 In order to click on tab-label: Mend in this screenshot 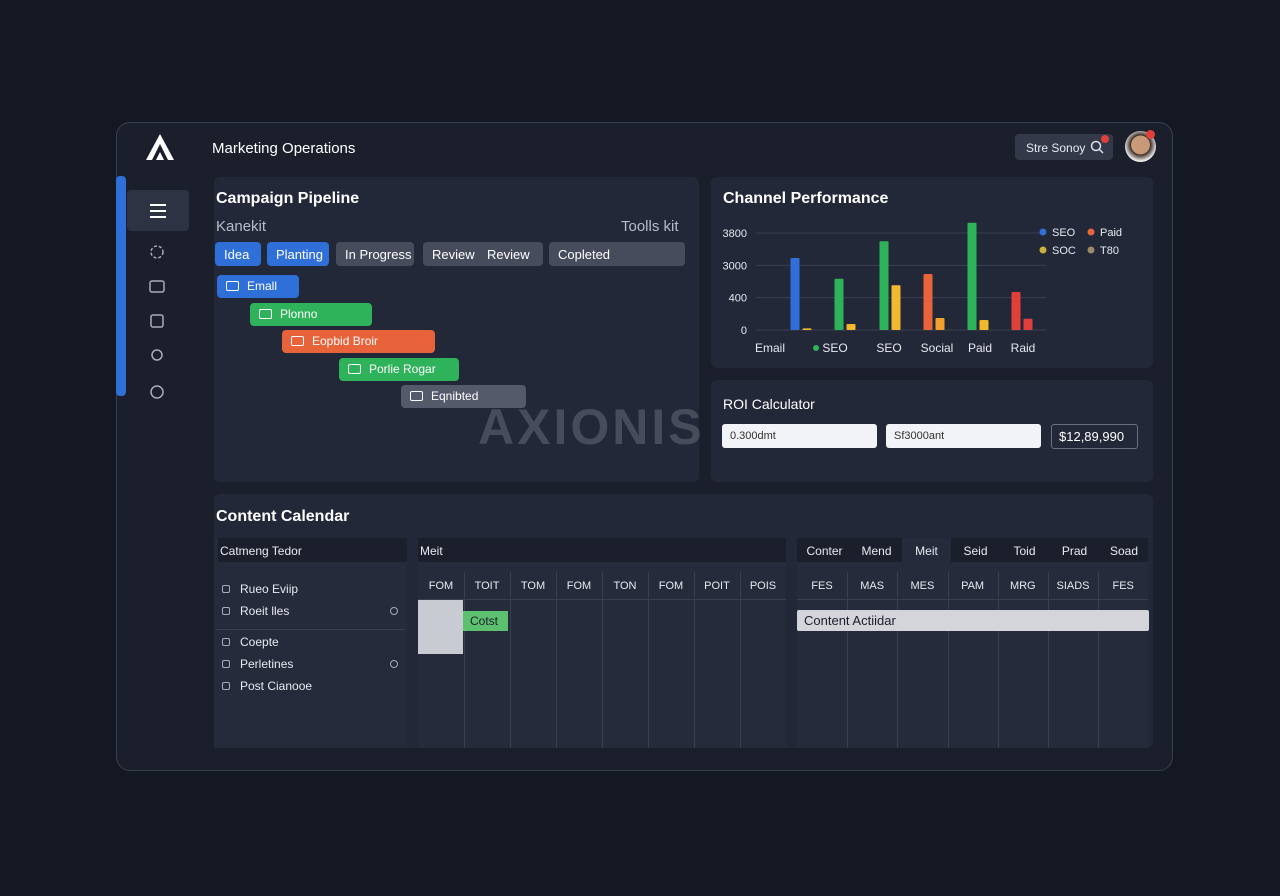, I will do `click(876, 551)`.